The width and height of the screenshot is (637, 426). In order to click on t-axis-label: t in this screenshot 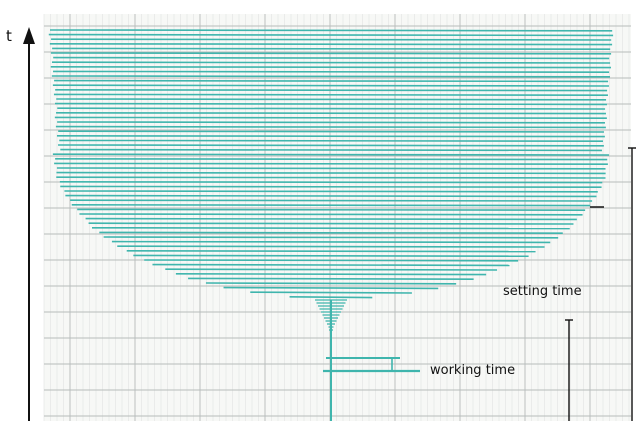, I will do `click(9, 36)`.